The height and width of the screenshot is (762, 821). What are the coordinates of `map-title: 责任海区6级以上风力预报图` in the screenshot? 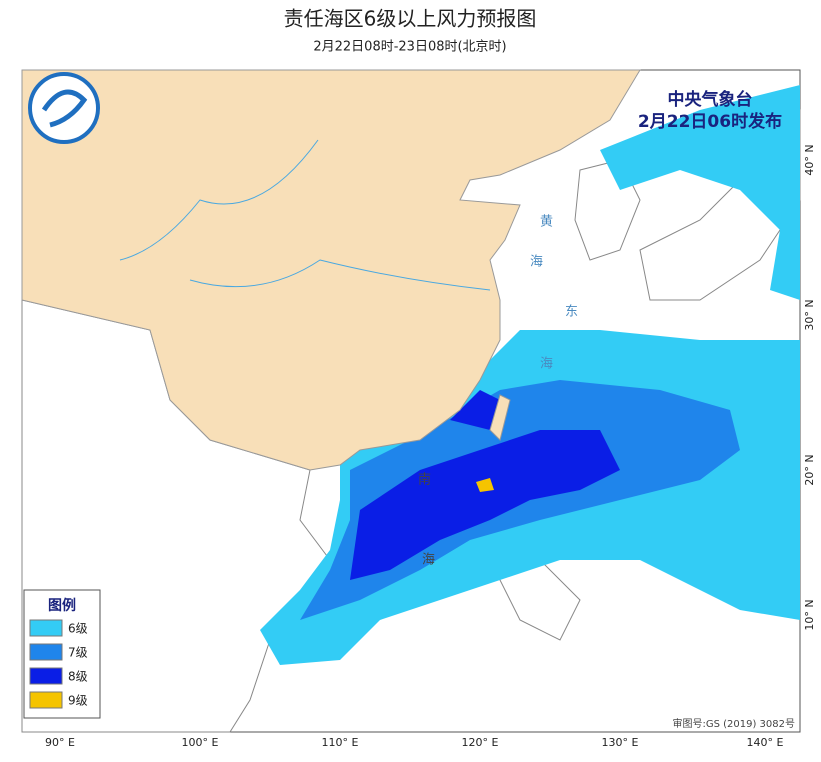 It's located at (410, 19).